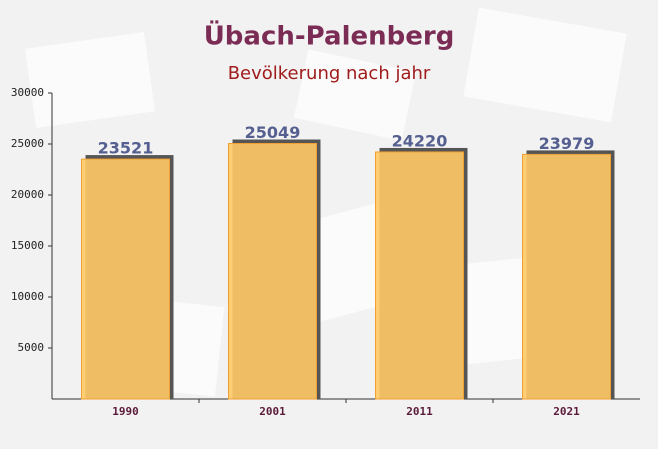 Image resolution: width=658 pixels, height=449 pixels. Describe the element at coordinates (420, 140) in the screenshot. I see `value-label: 24220` at that location.